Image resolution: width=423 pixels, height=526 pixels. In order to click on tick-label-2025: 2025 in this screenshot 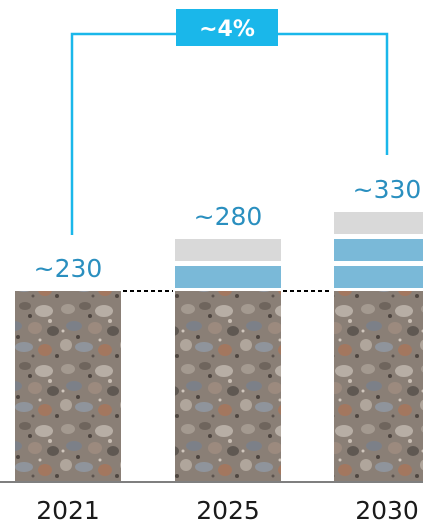, I will do `click(228, 510)`.